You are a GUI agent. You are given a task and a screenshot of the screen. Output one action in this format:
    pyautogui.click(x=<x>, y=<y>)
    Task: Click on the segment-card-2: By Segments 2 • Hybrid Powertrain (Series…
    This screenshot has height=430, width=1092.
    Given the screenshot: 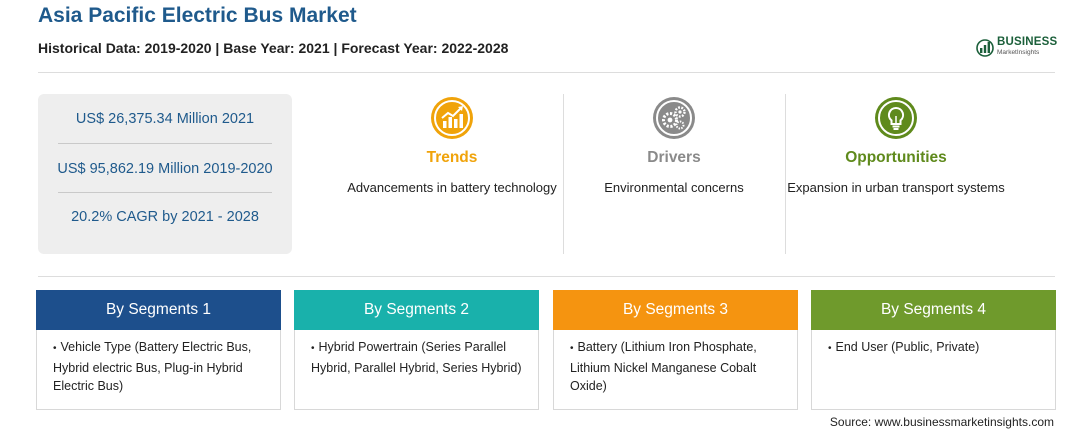 What is the action you would take?
    pyautogui.click(x=416, y=350)
    